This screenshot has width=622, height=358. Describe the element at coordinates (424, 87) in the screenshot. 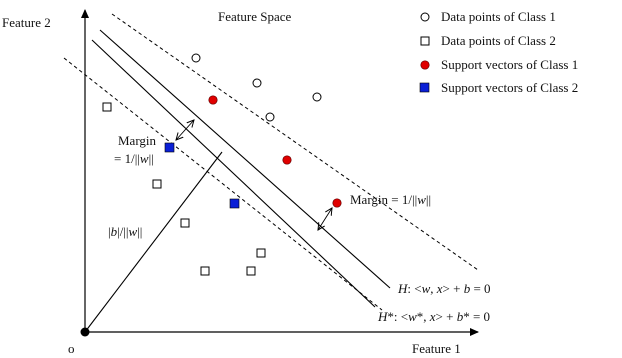

I see `legend-blue-square-icon` at that location.